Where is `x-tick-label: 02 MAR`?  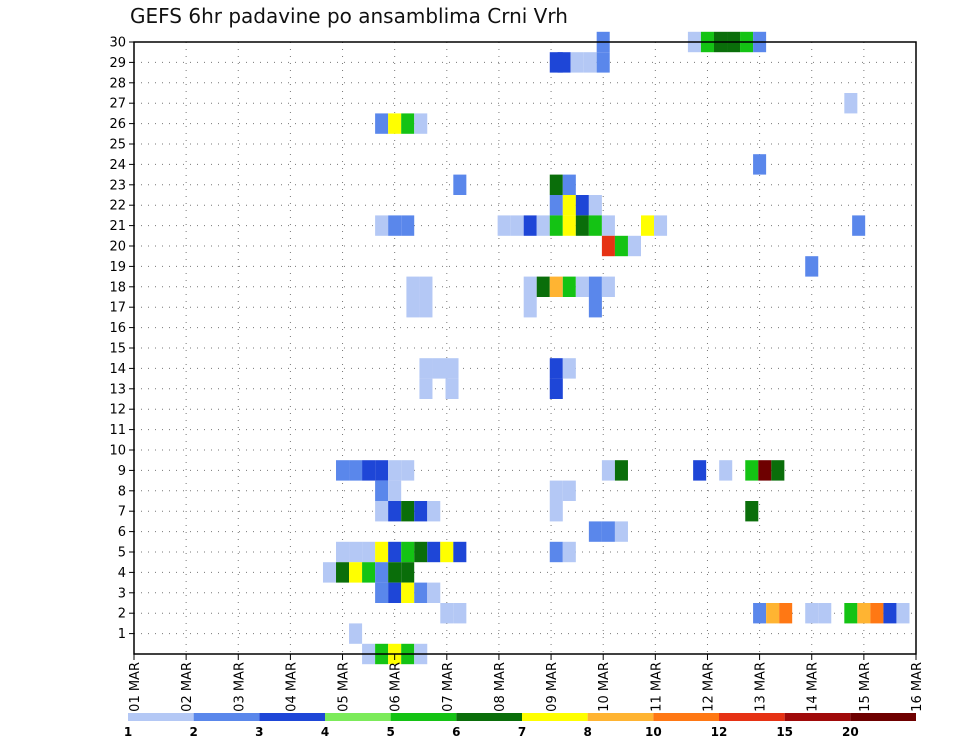
x-tick-label: 02 MAR is located at coordinates (187, 687).